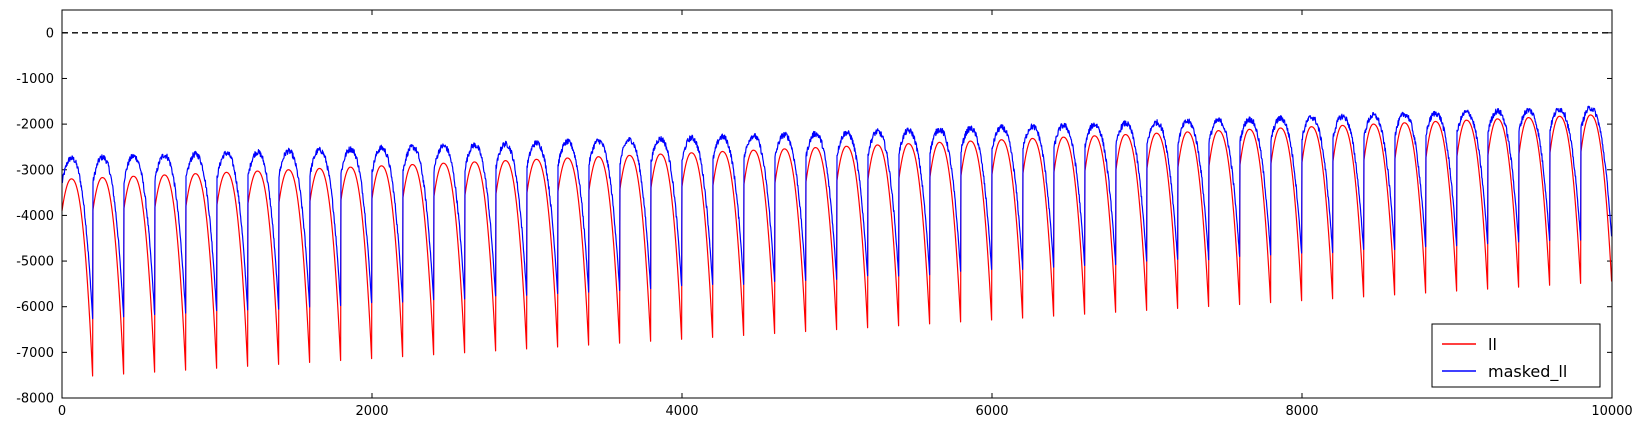 The height and width of the screenshot is (427, 1644). What do you see at coordinates (35, 79) in the screenshot?
I see `y-tick-label: -1000` at bounding box center [35, 79].